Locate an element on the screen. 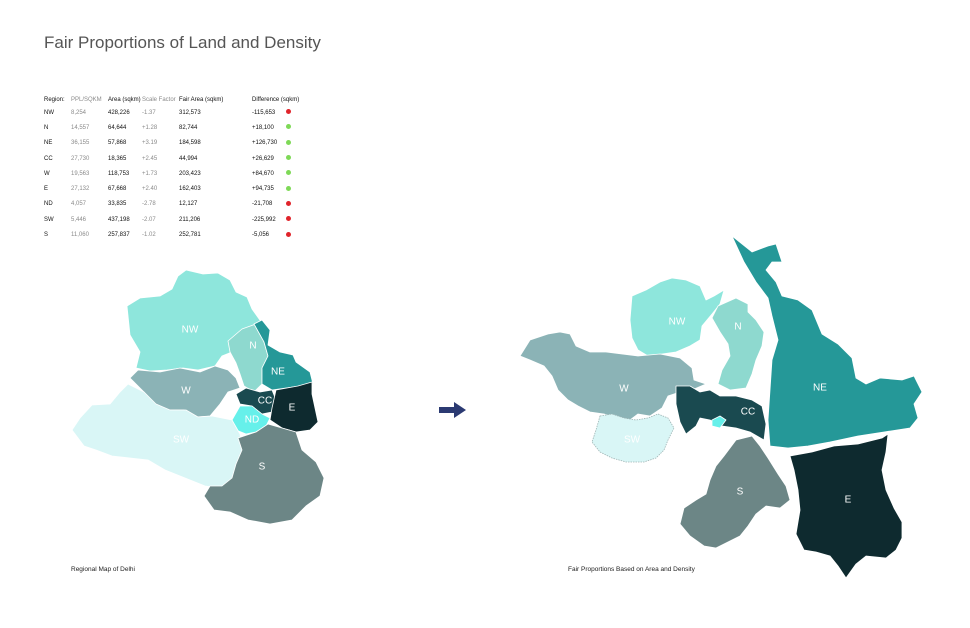 The image size is (970, 628). table-row: NE 36,155 57,868 +3.19 184,598 +126,730 is located at coordinates (171, 143).